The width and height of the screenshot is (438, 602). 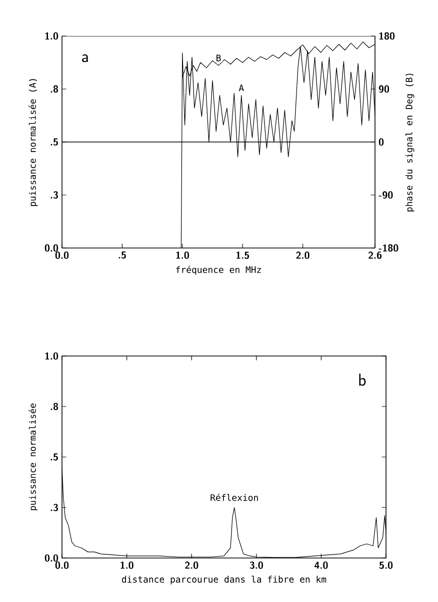 What do you see at coordinates (375, 255) in the screenshot?
I see `x-tick-label: 2.6` at bounding box center [375, 255].